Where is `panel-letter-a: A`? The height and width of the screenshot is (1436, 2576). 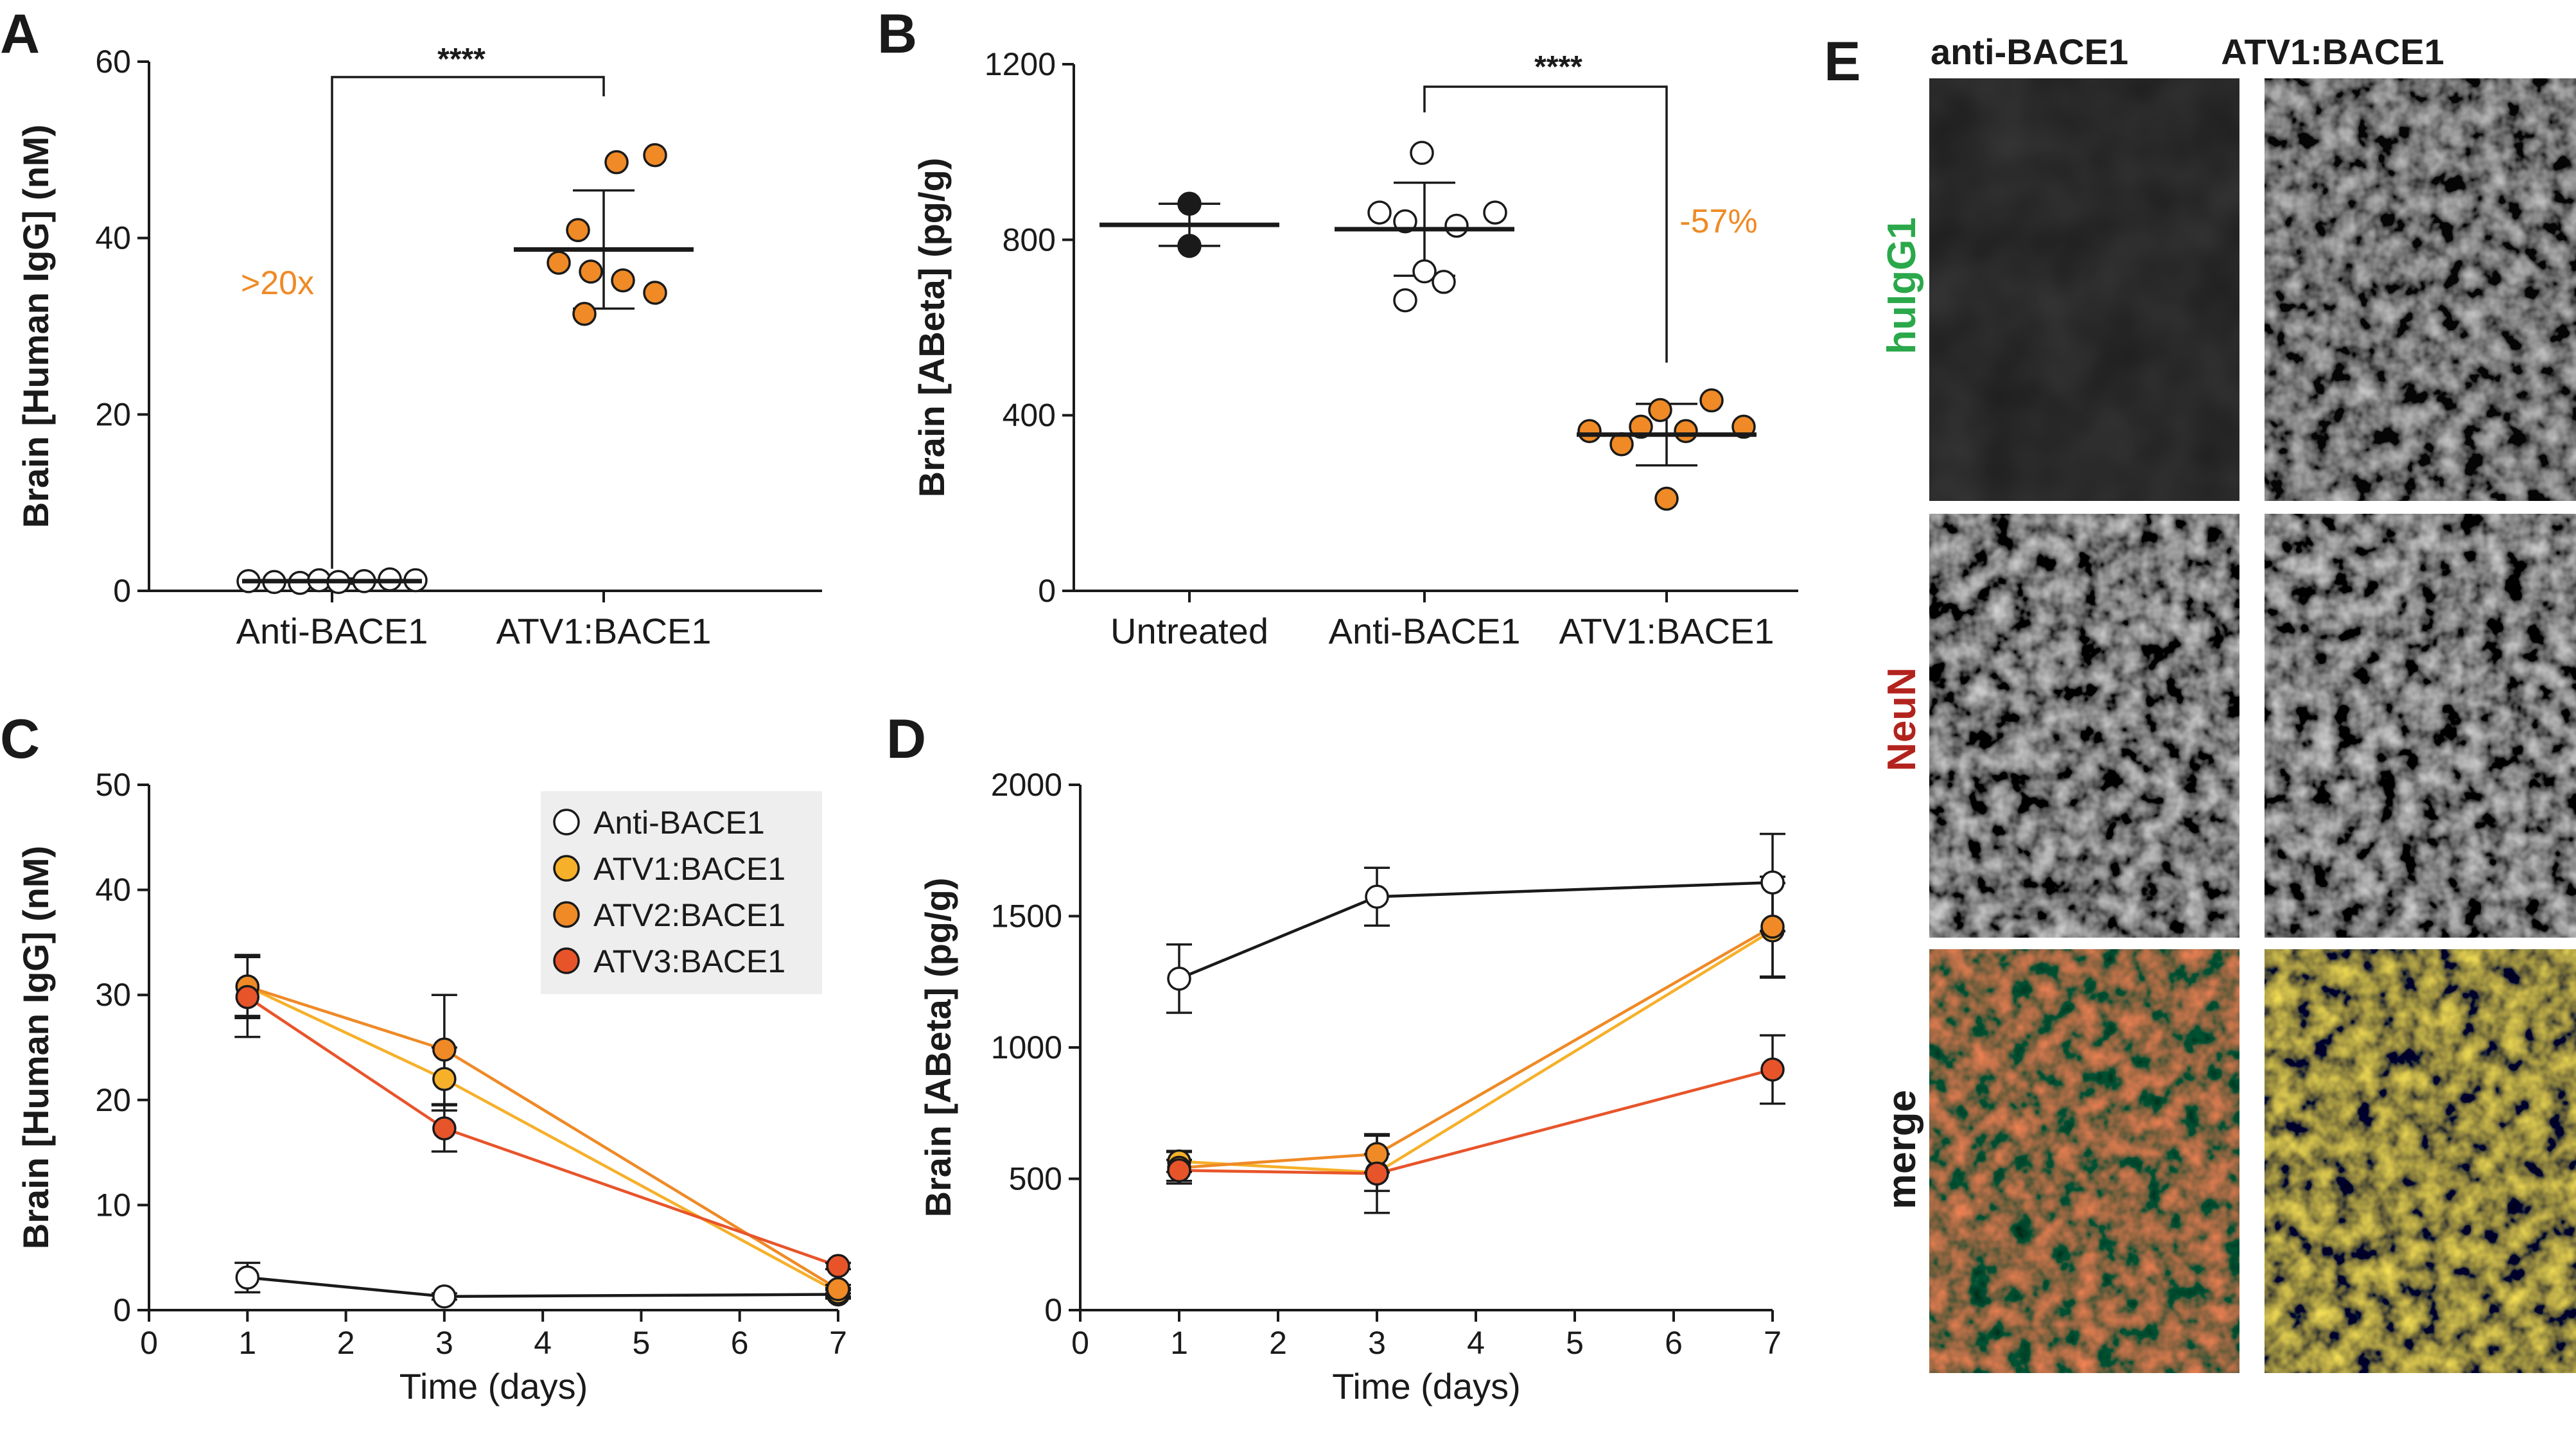
panel-letter-a: A is located at coordinates (20, 34).